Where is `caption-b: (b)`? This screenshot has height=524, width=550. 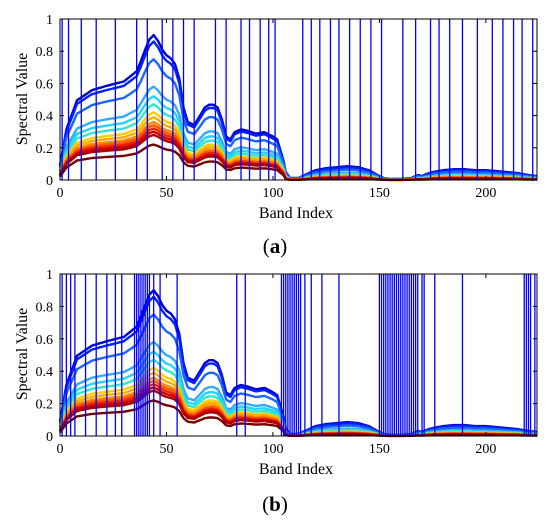
caption-b: (b) is located at coordinates (275, 504).